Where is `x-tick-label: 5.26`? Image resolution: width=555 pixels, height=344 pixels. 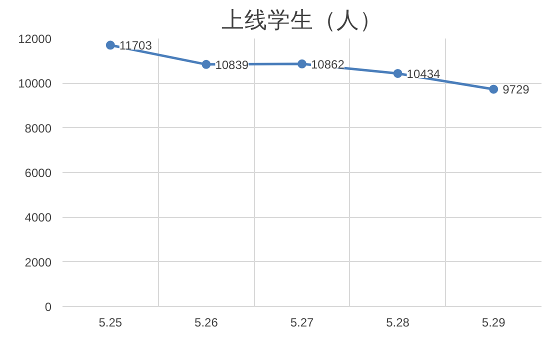 x-tick-label: 5.26 is located at coordinates (206, 323).